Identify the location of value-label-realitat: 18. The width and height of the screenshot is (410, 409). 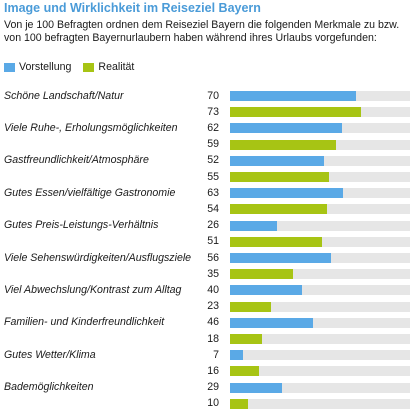
(213, 338).